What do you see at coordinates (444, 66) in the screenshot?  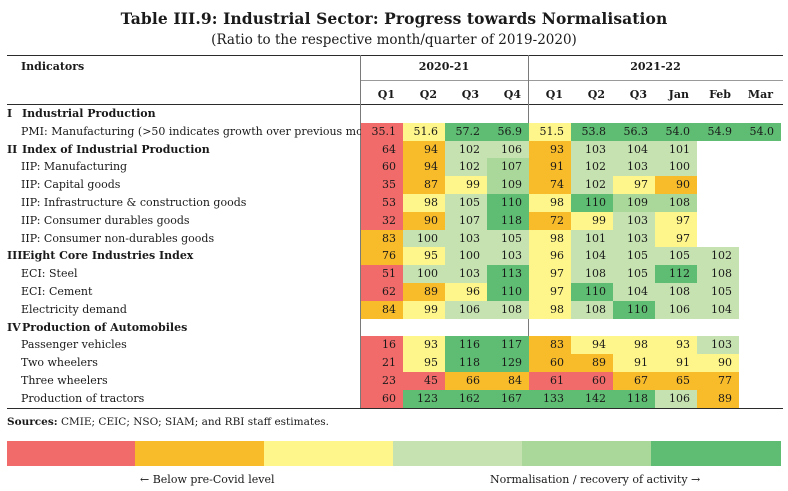 I see `year-group-2020-21: 2020-21` at bounding box center [444, 66].